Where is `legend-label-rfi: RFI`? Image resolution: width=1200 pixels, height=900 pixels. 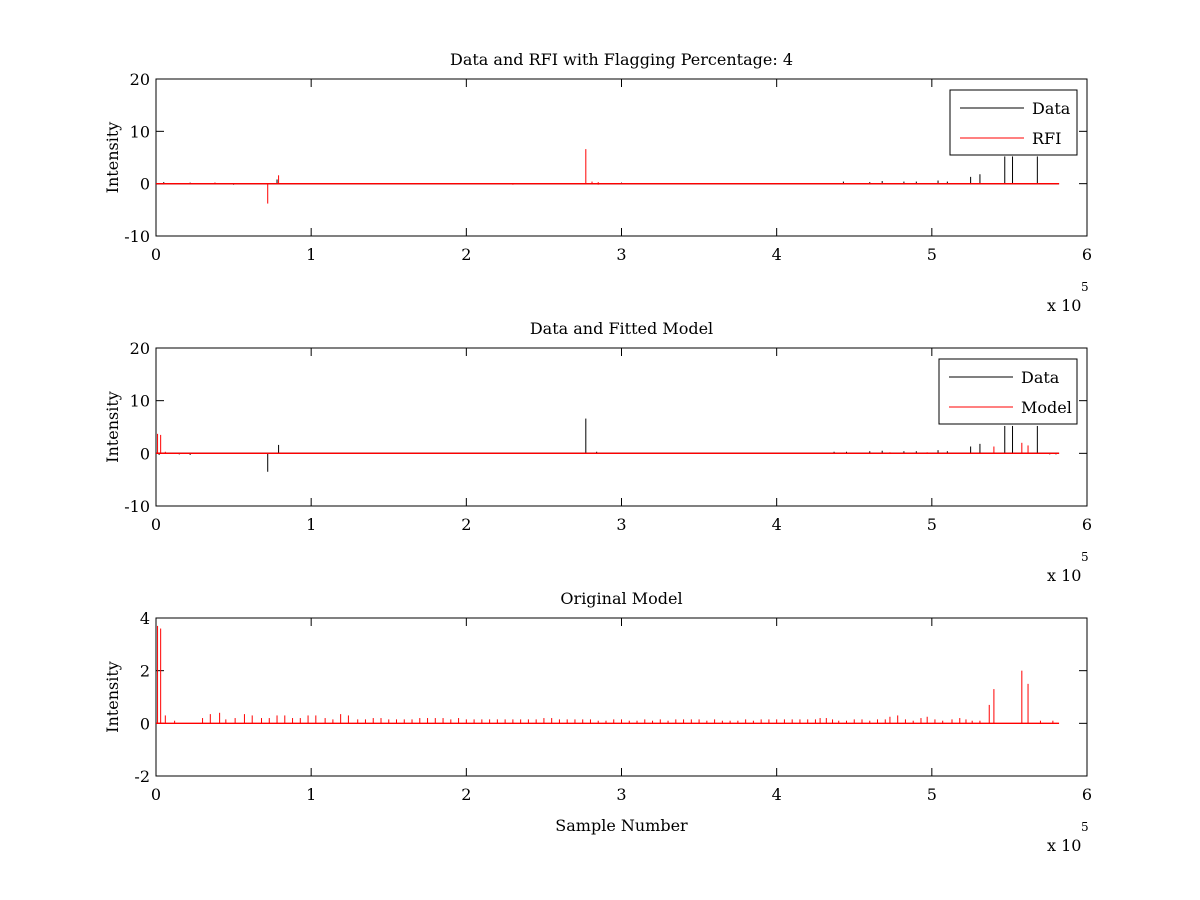 legend-label-rfi: RFI is located at coordinates (1046, 138).